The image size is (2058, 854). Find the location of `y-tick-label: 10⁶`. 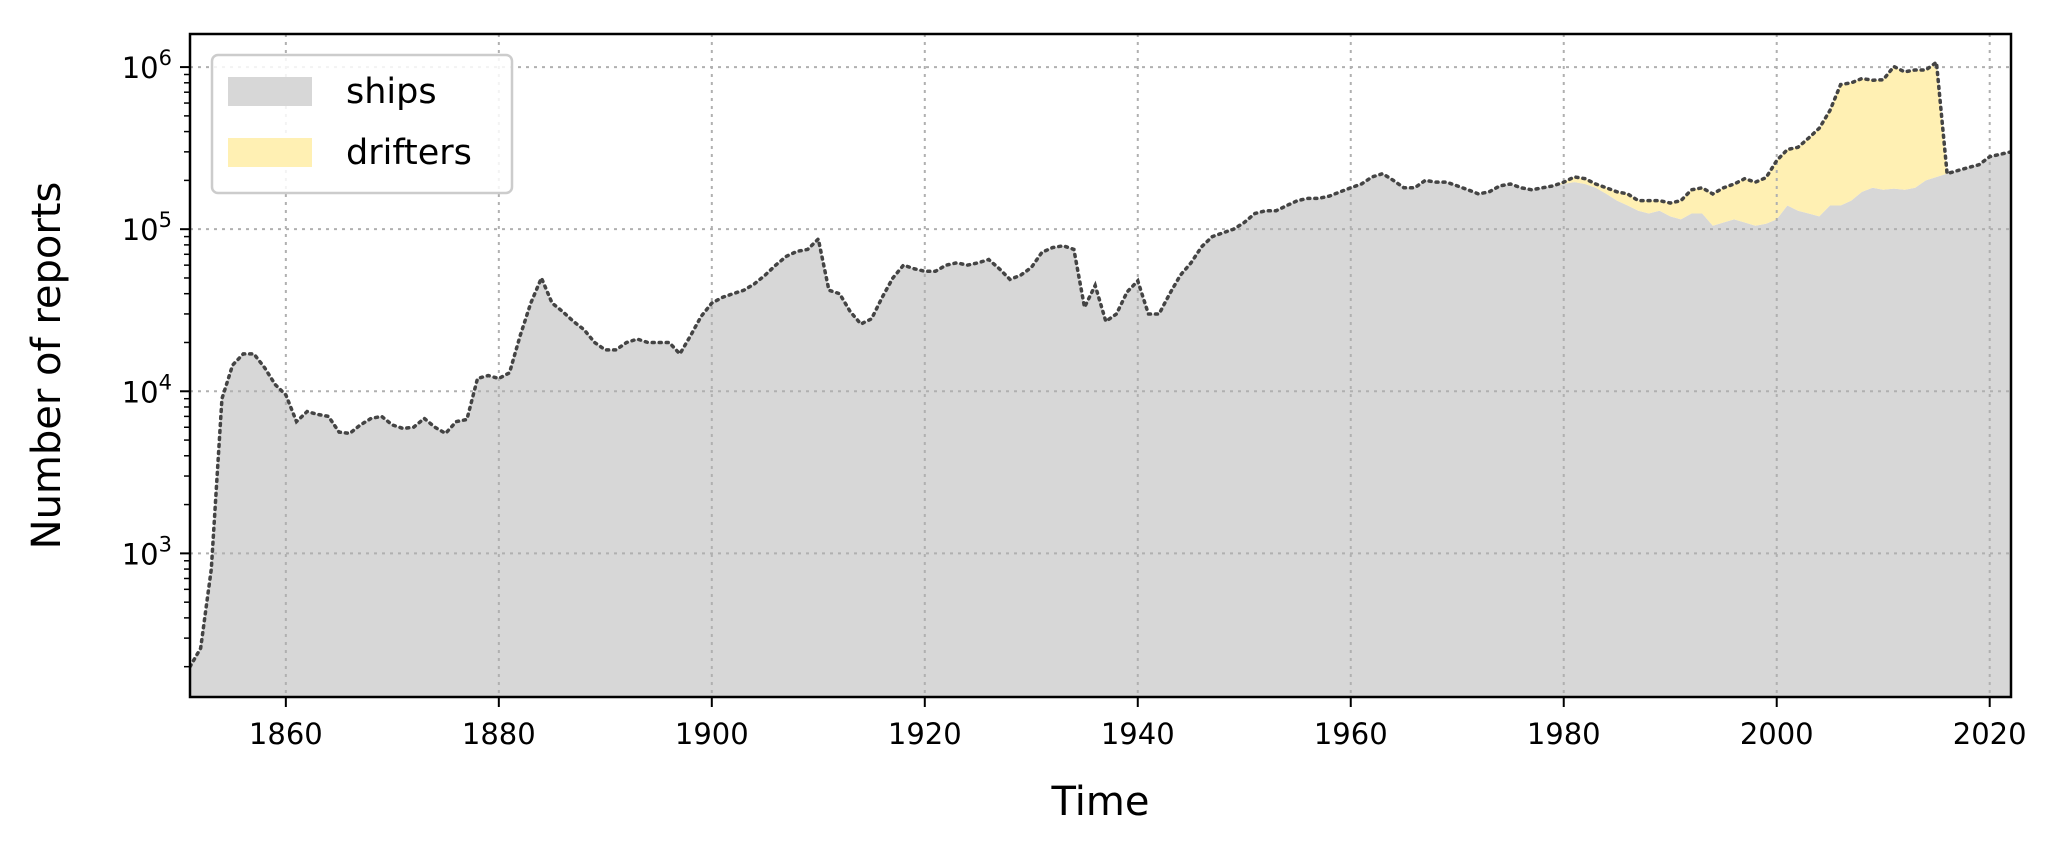

y-tick-label: 10⁶ is located at coordinates (147, 65).